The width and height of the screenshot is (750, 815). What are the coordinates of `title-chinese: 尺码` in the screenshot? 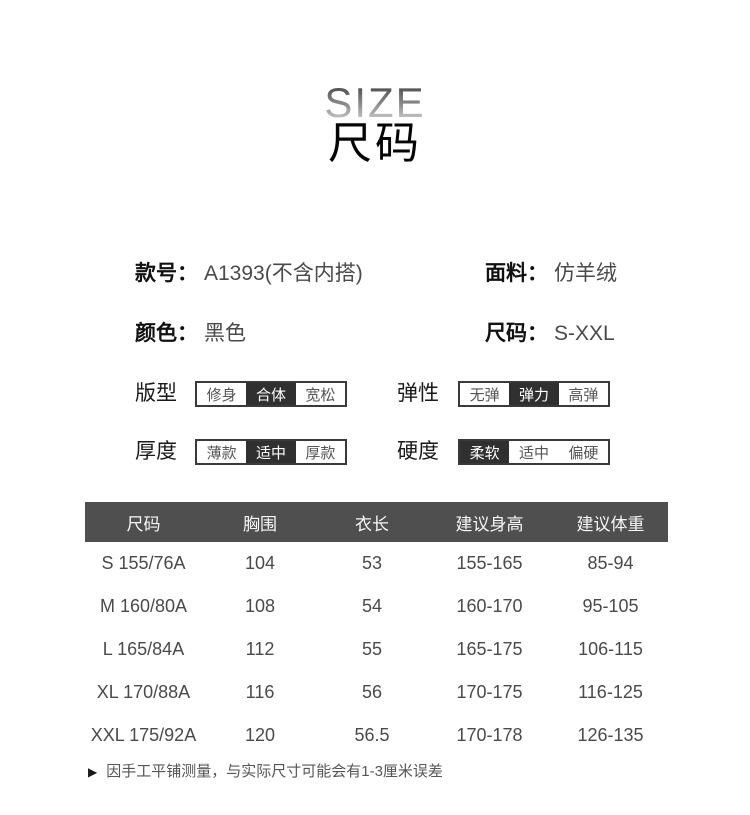 It's located at (375, 143).